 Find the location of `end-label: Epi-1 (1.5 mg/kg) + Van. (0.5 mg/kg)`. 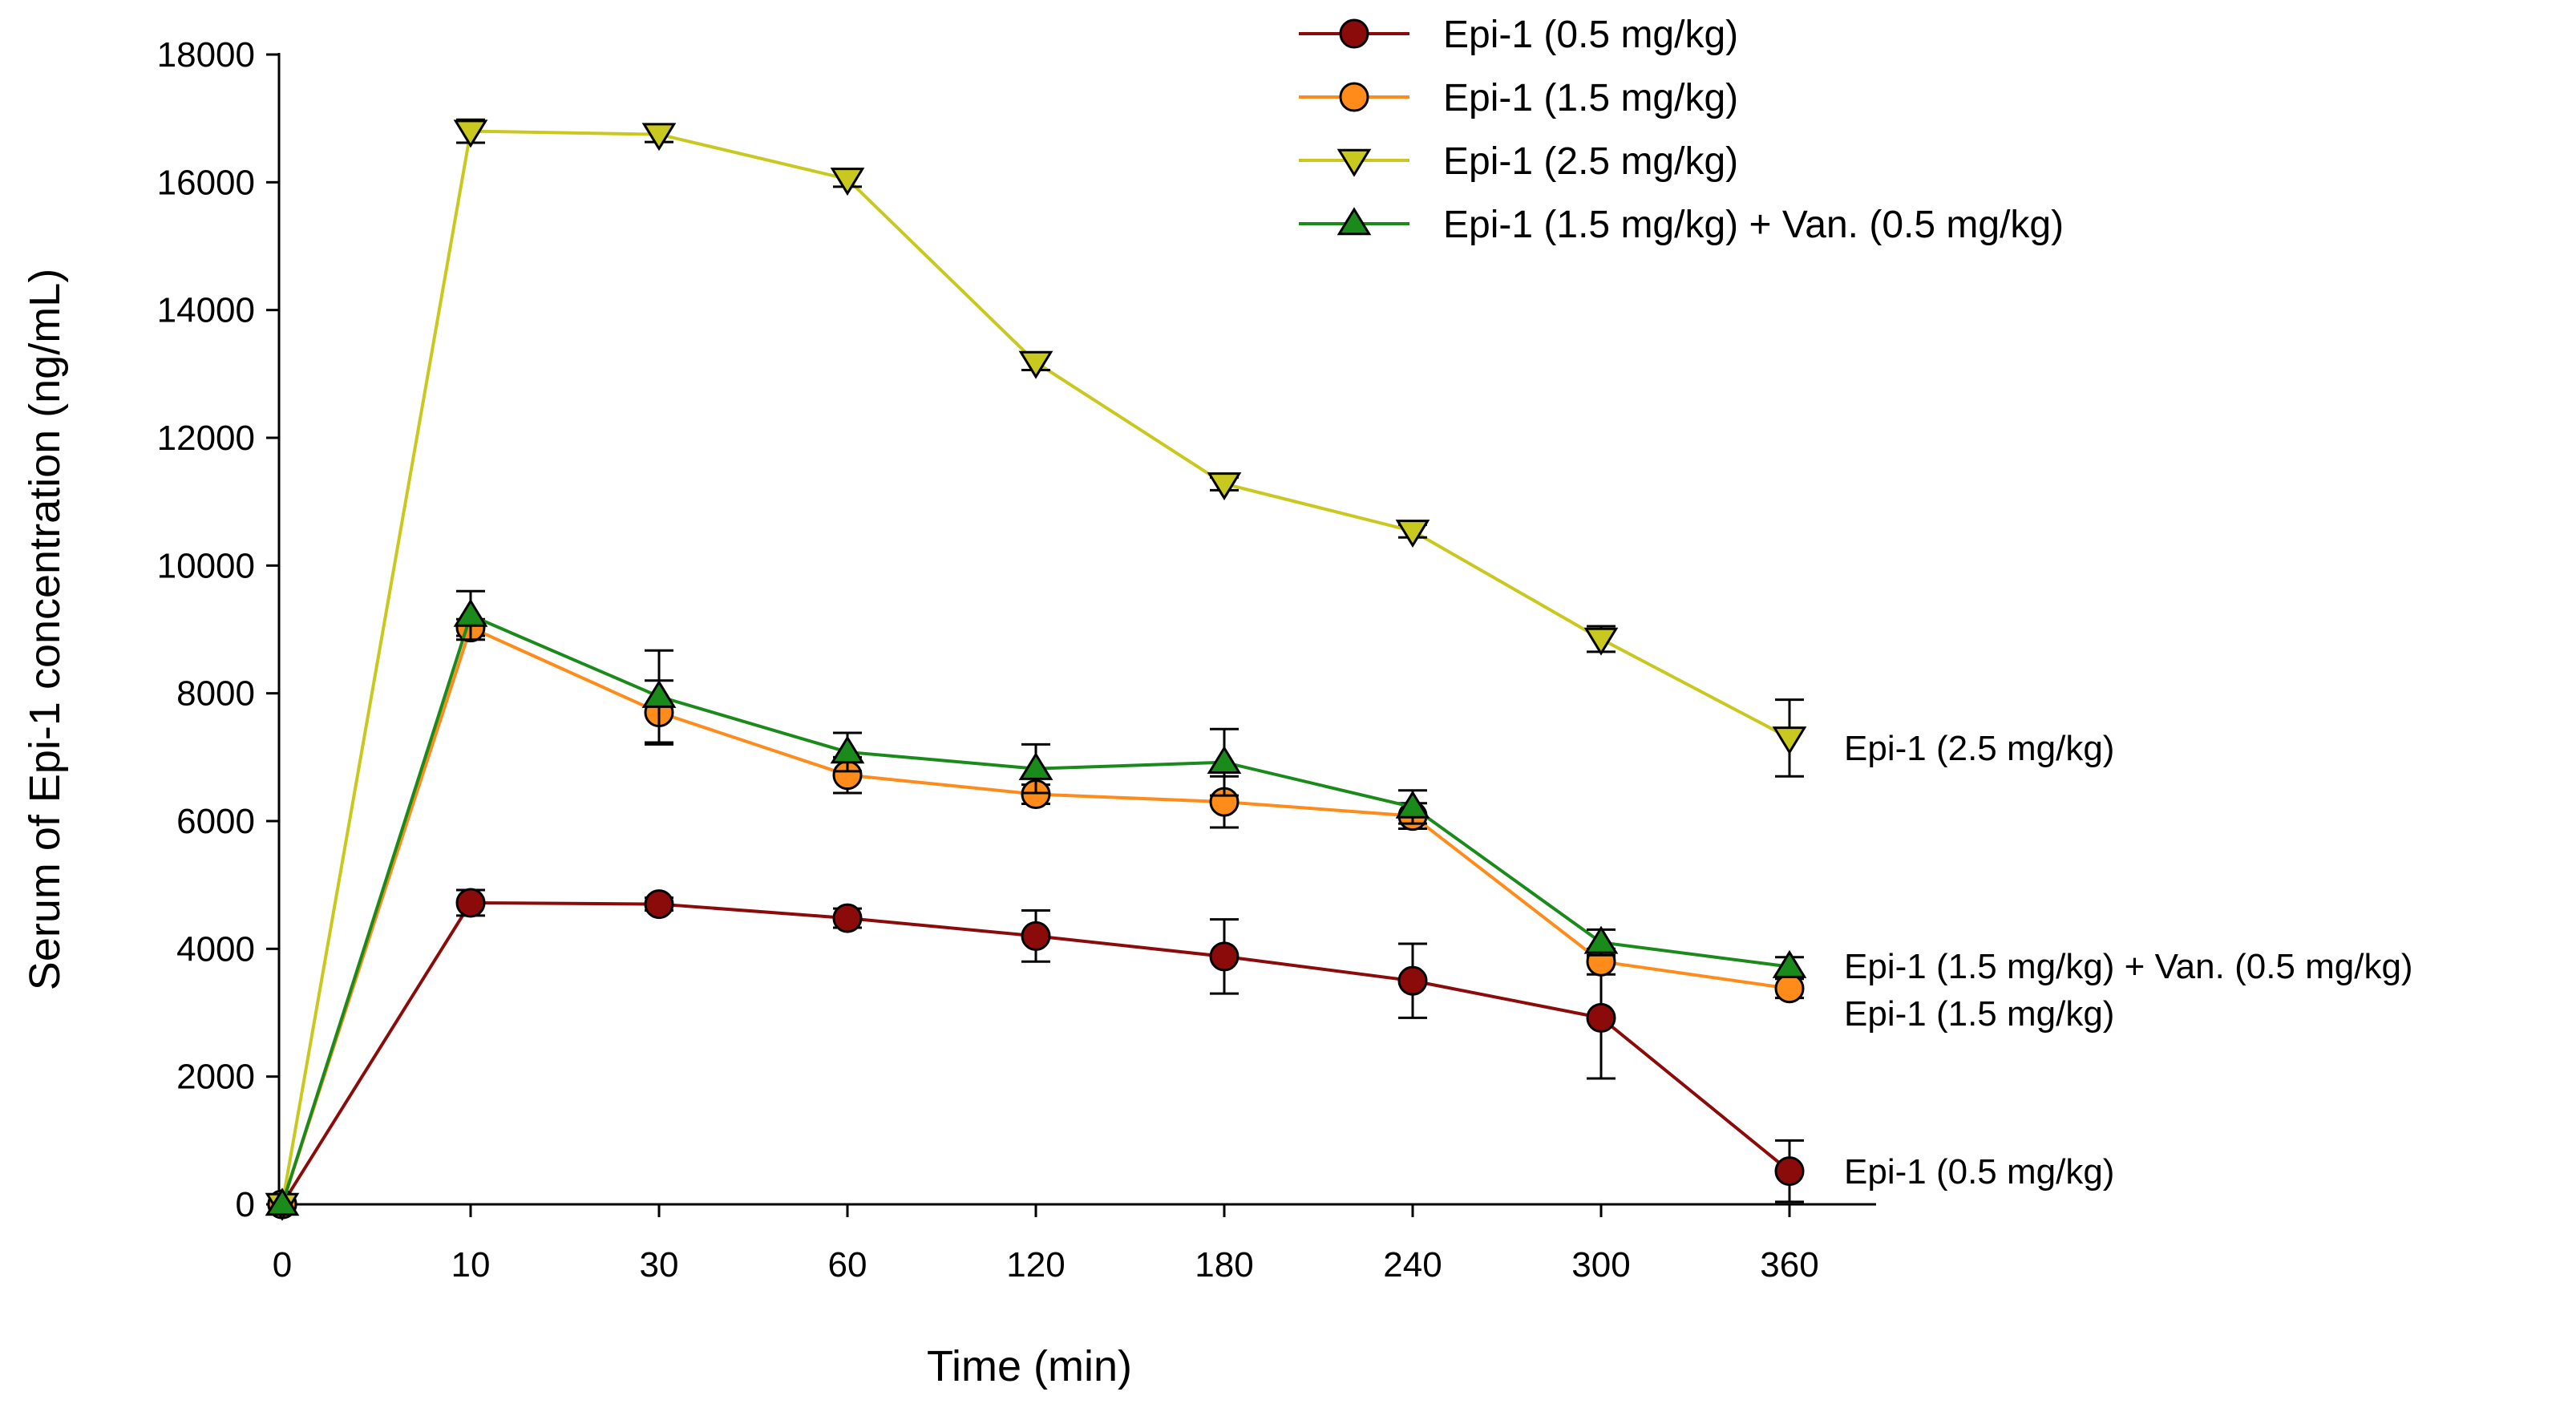

end-label: Epi-1 (1.5 mg/kg) + Van. (0.5 mg/kg) is located at coordinates (2128, 966).